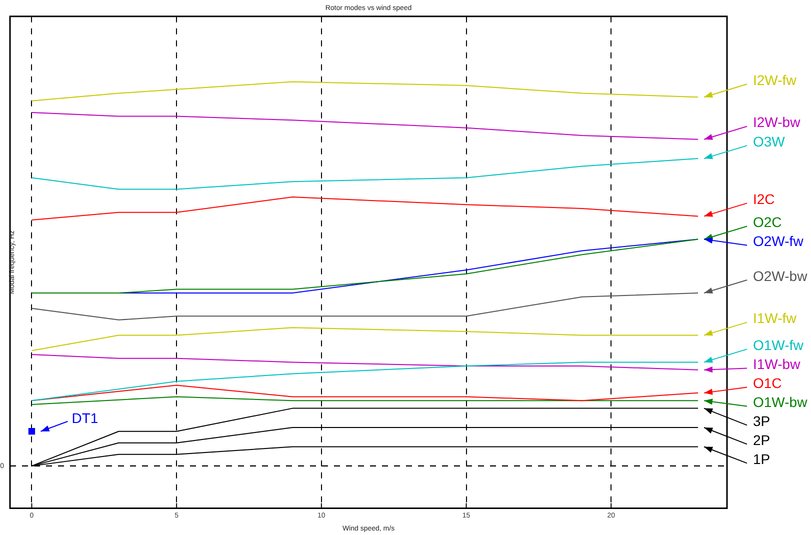 This screenshot has height=535, width=811. What do you see at coordinates (777, 122) in the screenshot?
I see `text: I2W-bw` at bounding box center [777, 122].